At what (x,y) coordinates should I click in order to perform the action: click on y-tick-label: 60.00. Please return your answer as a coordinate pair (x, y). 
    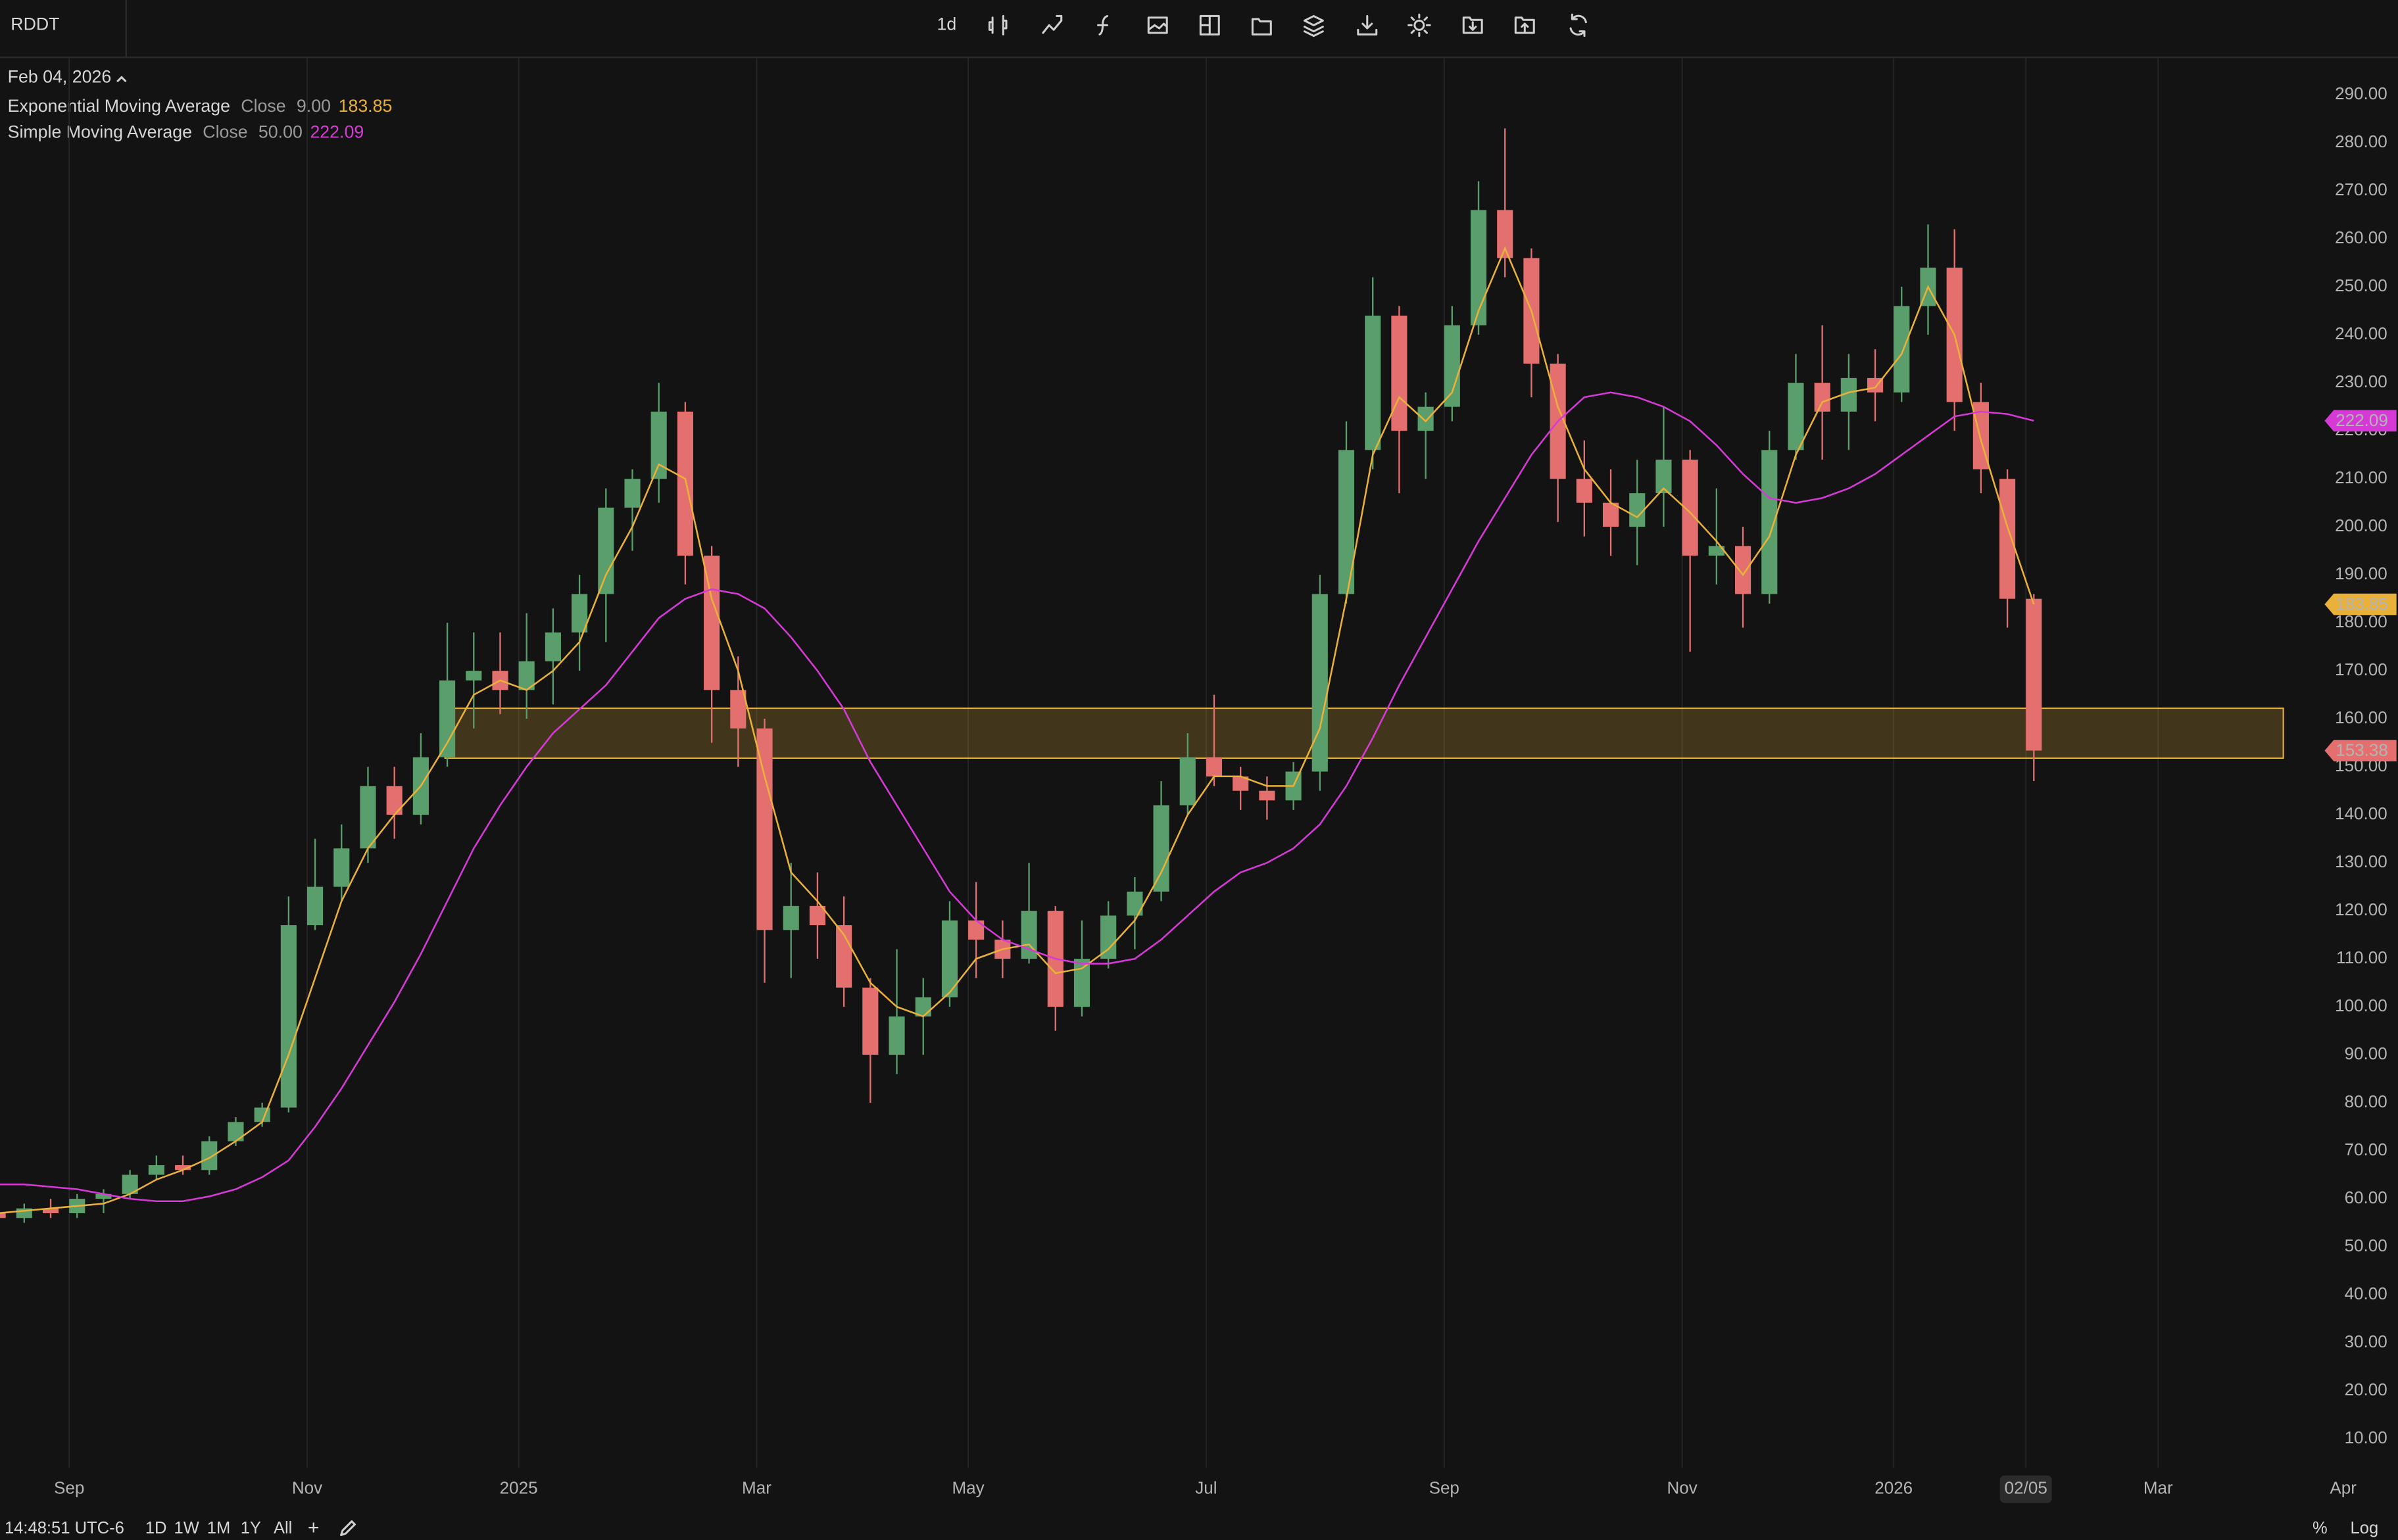
    Looking at the image, I should click on (2366, 1197).